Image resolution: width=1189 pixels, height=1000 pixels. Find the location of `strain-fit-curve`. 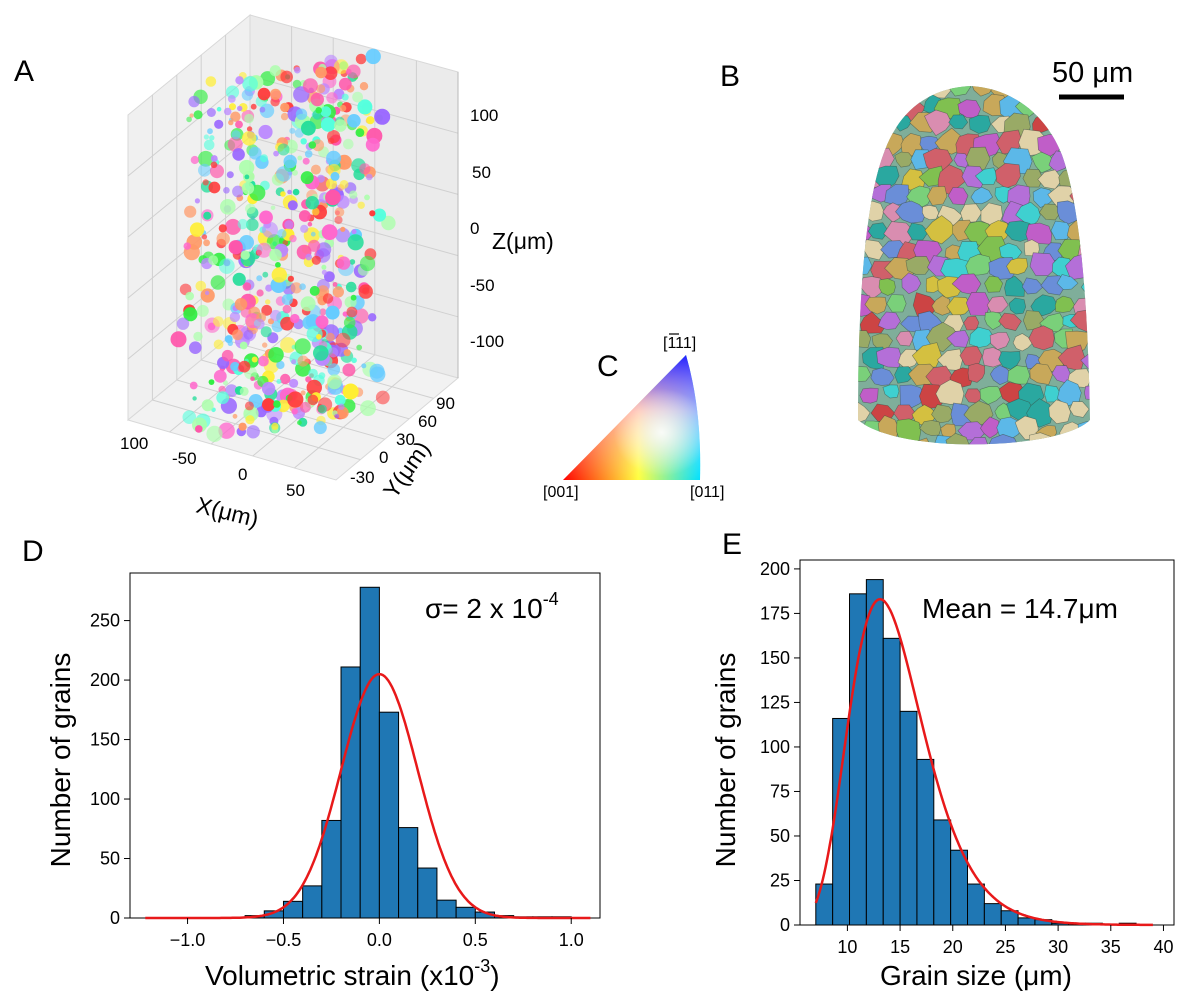

strain-fit-curve is located at coordinates (368, 796).